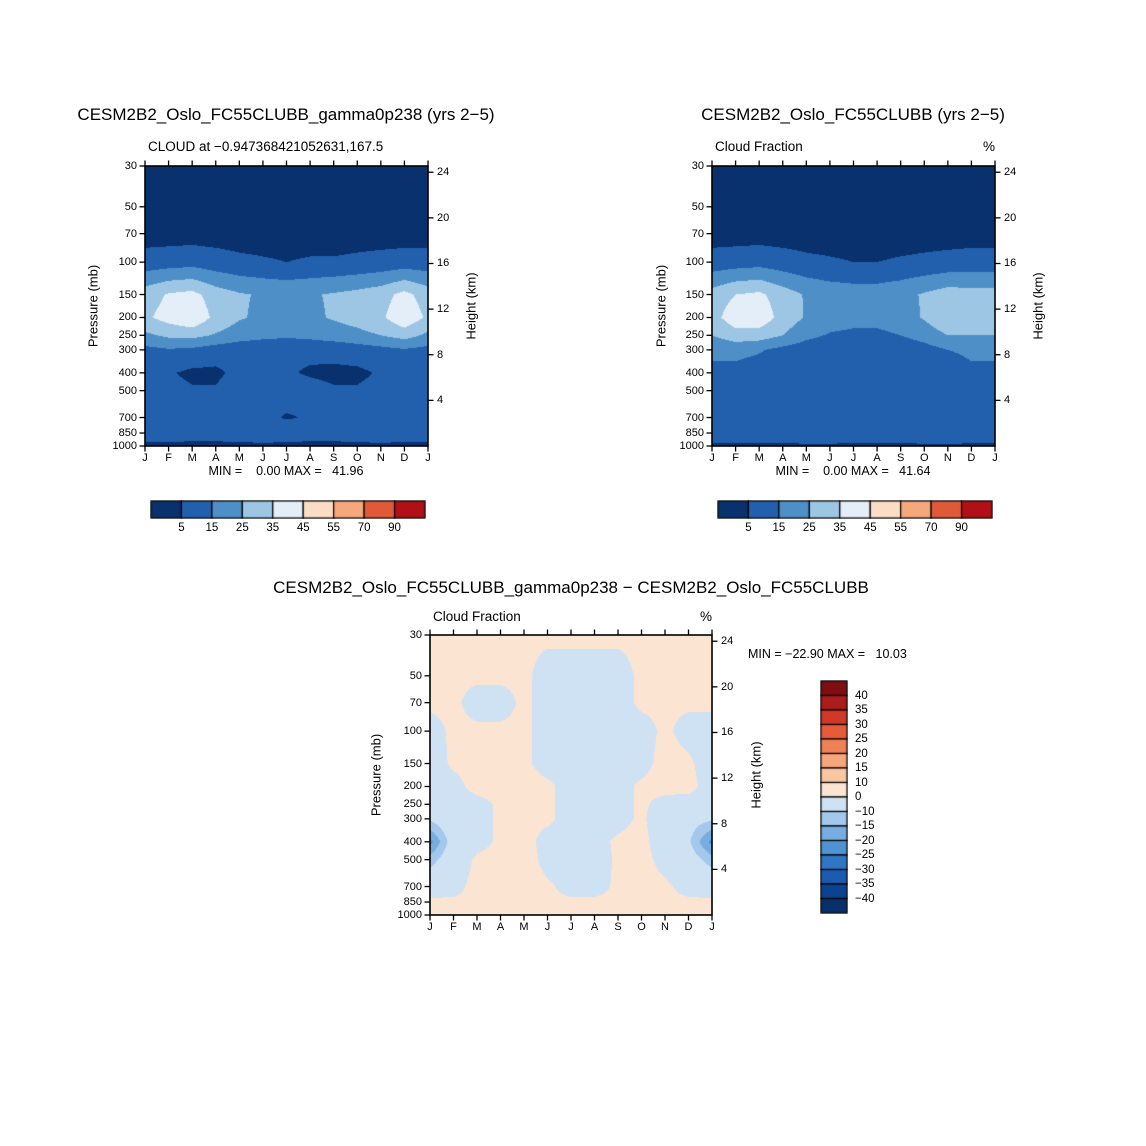  What do you see at coordinates (705, 616) in the screenshot?
I see `panel-c-units-label: %` at bounding box center [705, 616].